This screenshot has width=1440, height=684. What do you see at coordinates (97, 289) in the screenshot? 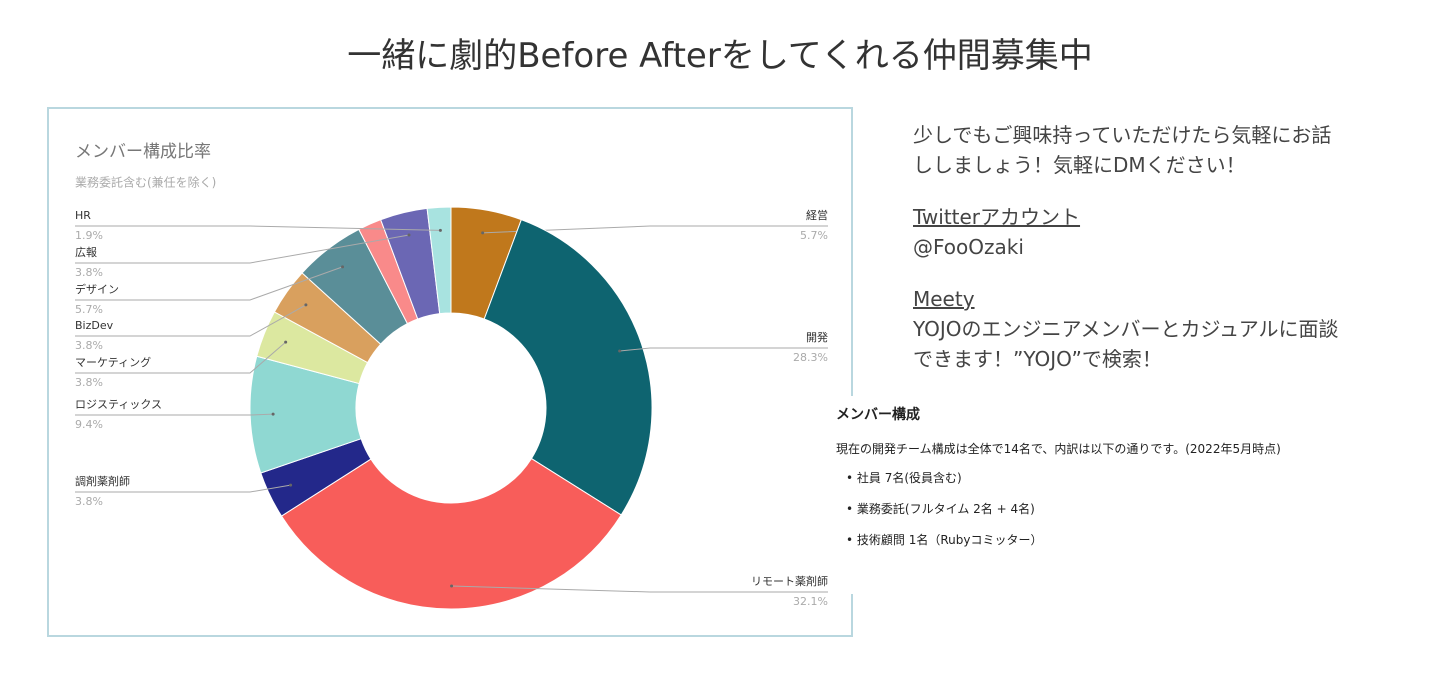
I see `category-label: デザイン` at bounding box center [97, 289].